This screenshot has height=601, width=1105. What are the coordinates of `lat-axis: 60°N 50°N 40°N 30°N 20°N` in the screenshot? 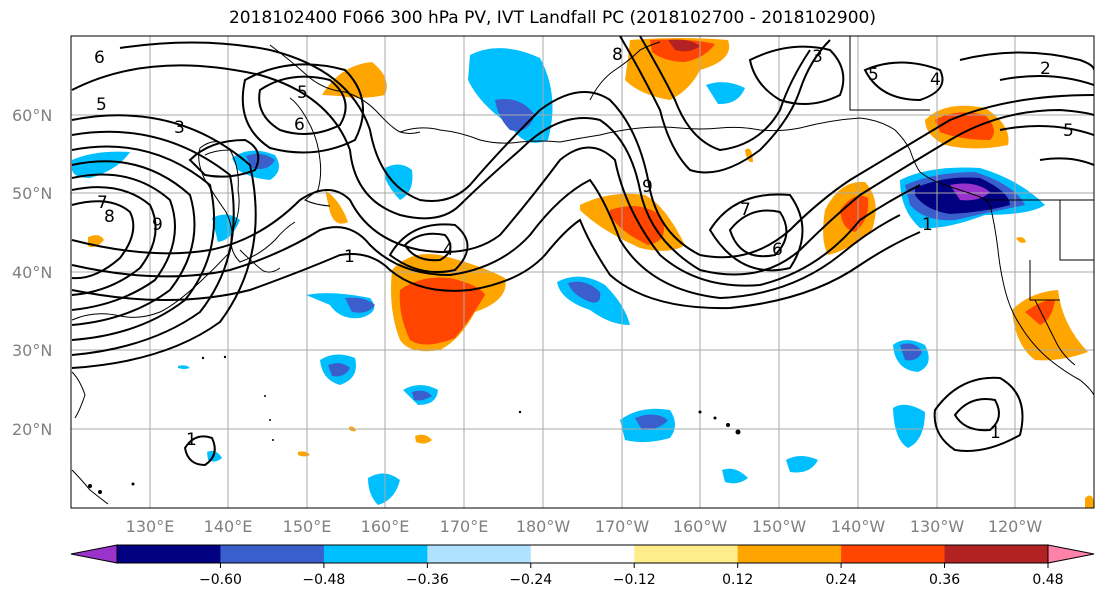 It's located at (32, 272).